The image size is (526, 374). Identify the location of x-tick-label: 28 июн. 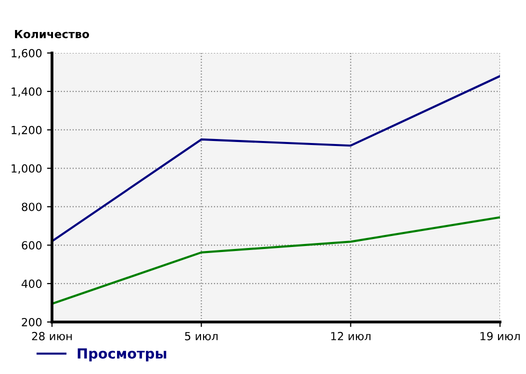
(52, 336).